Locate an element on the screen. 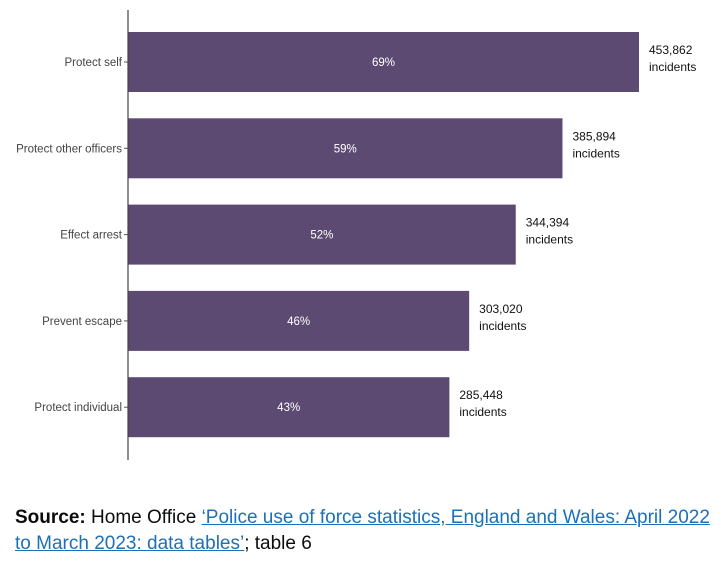 This screenshot has width=721, height=563. value-label: 344,394 is located at coordinates (548, 223).